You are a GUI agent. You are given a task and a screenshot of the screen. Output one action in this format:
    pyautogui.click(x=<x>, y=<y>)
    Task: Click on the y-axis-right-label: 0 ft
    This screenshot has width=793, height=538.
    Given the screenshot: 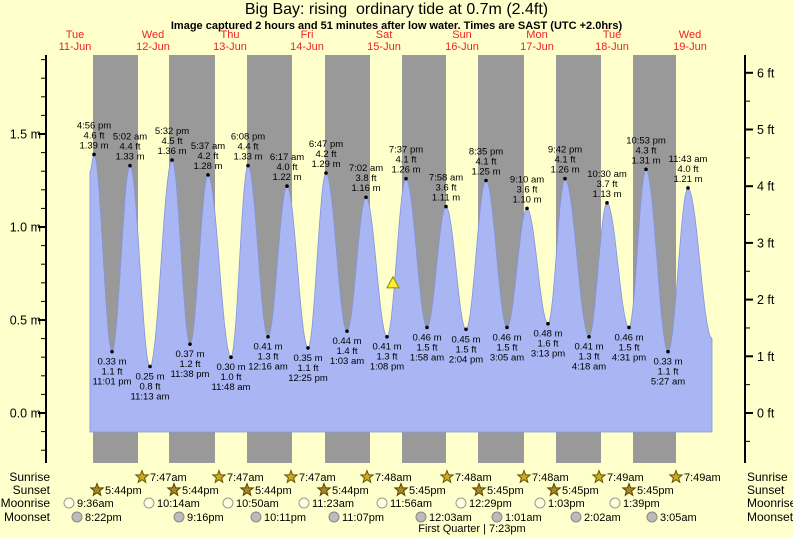 What is the action you would take?
    pyautogui.click(x=766, y=414)
    